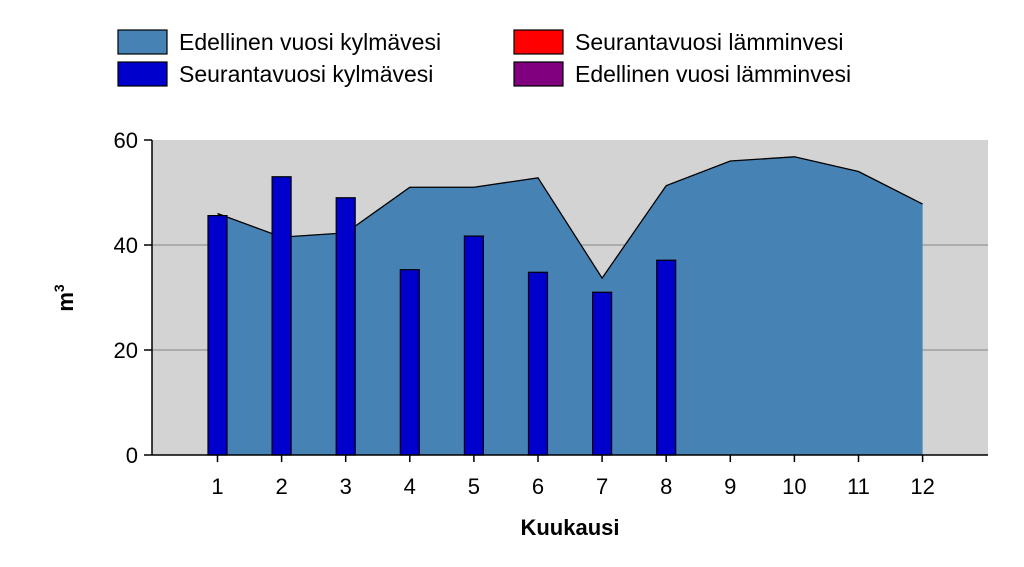  What do you see at coordinates (126, 245) in the screenshot?
I see `y-tick-label: 40` at bounding box center [126, 245].